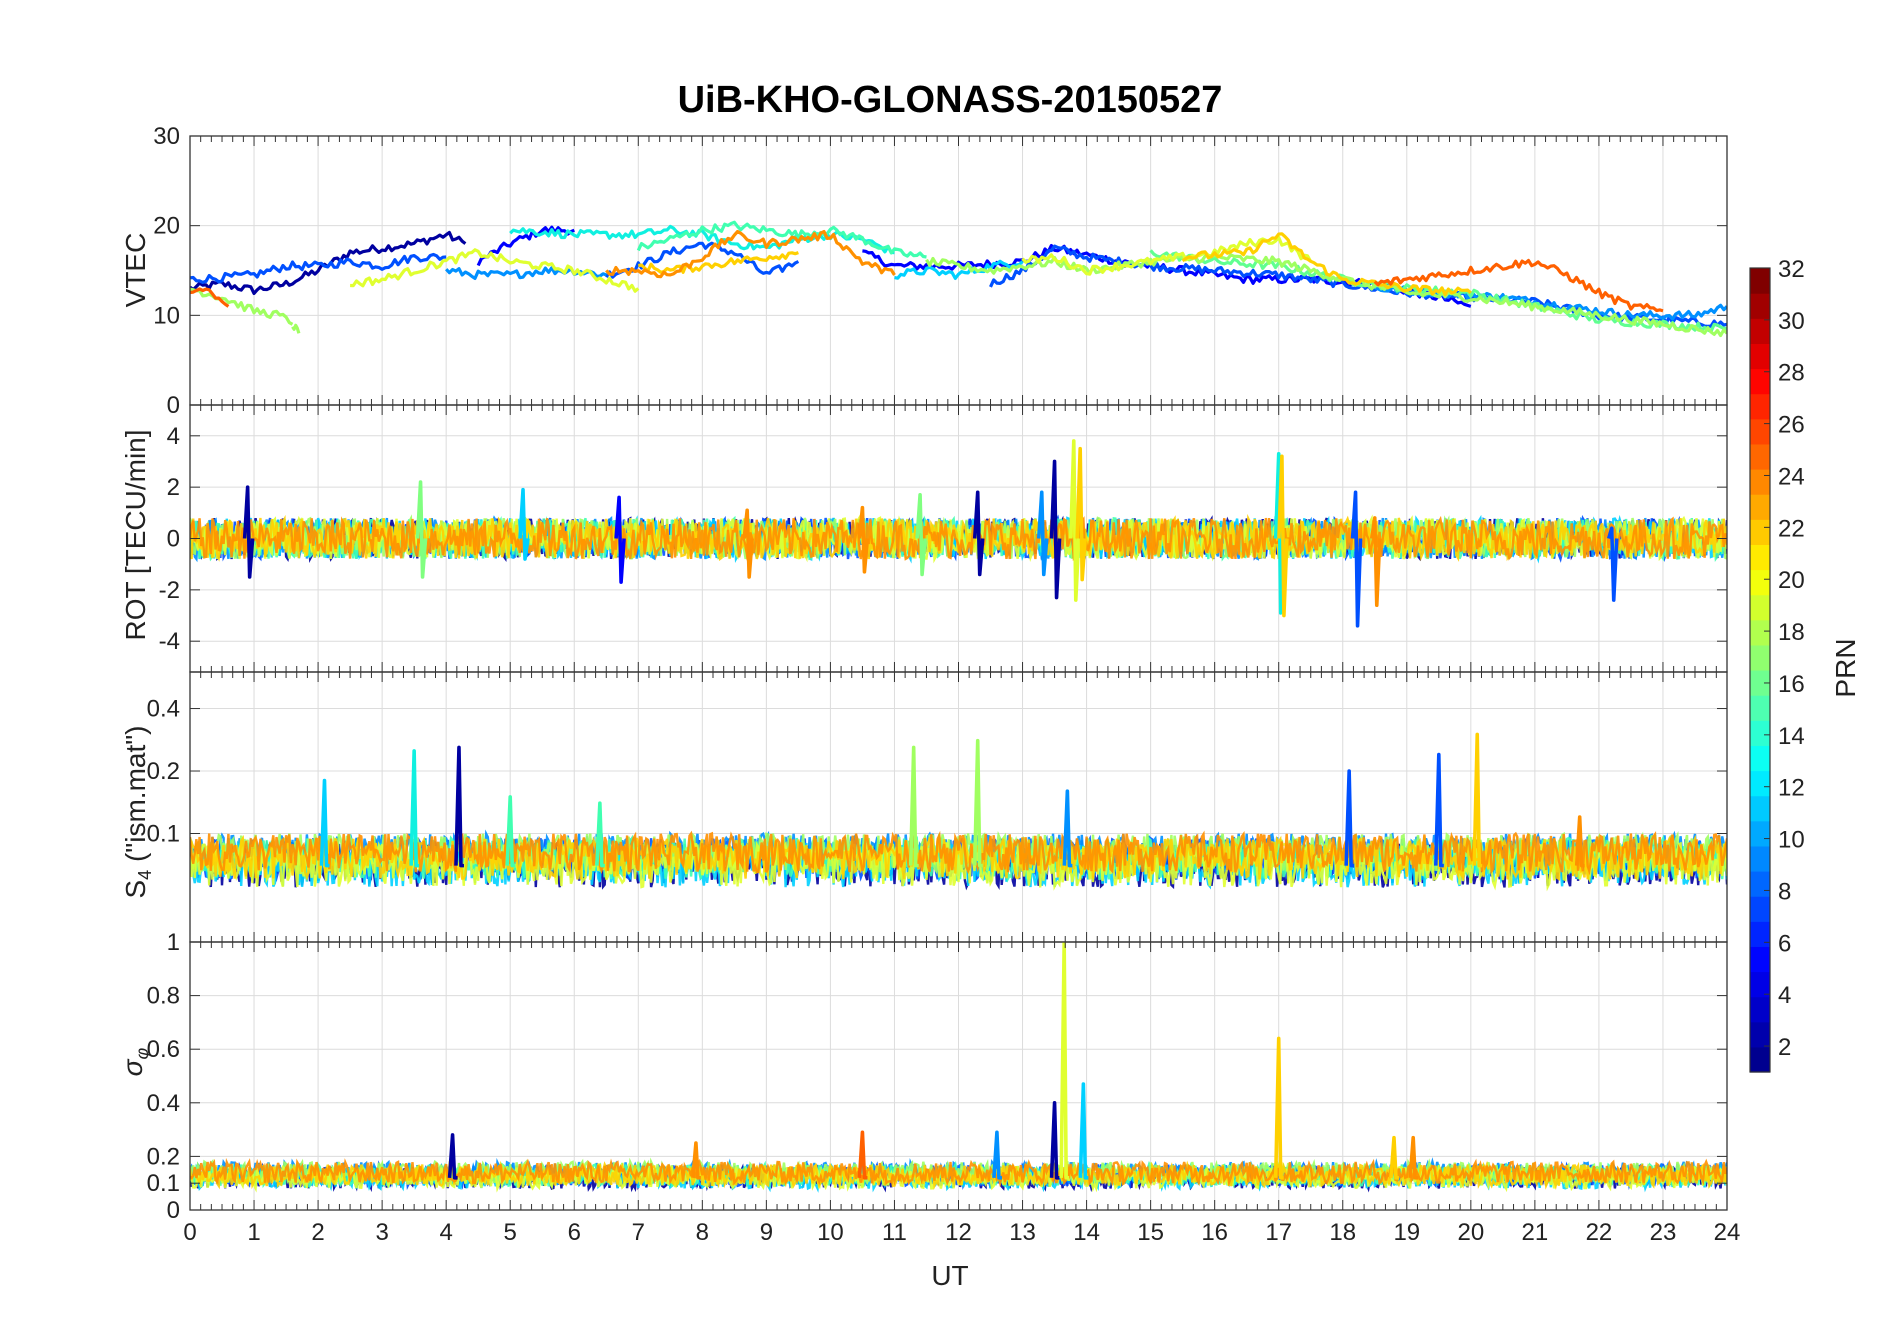  What do you see at coordinates (1791, 528) in the screenshot?
I see `colorbar-tick-label: 22` at bounding box center [1791, 528].